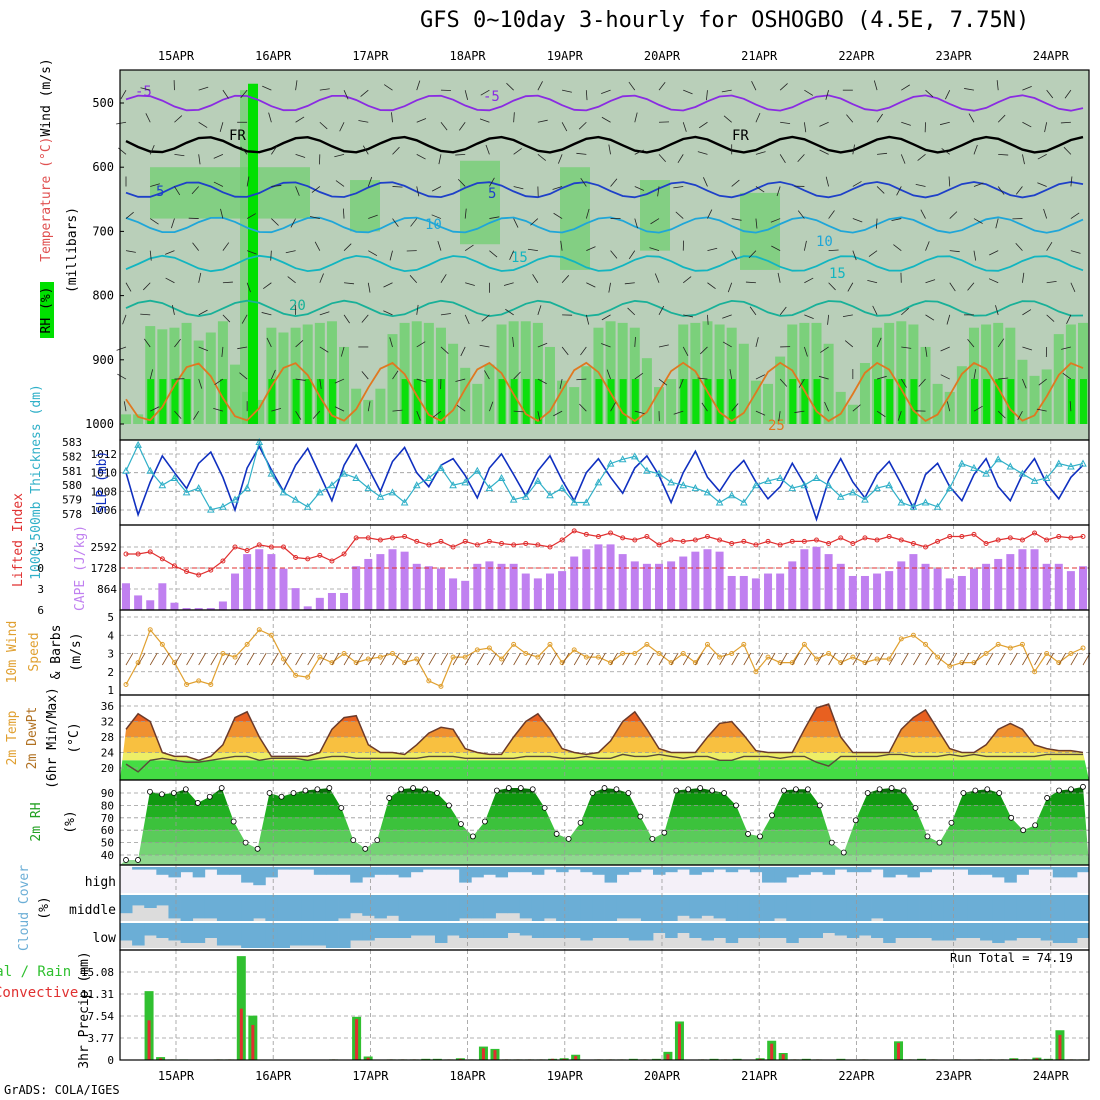  Describe the element at coordinates (604, 825) in the screenshot. I see `rh-bands` at that location.